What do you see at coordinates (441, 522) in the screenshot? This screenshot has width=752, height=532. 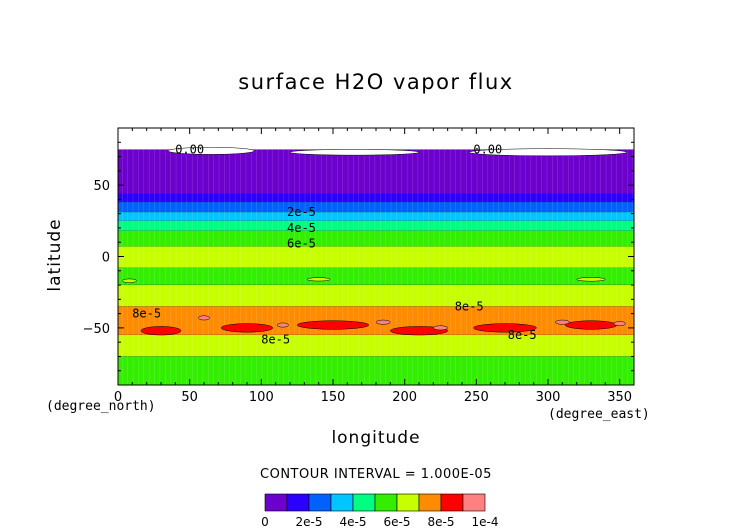 I see `colorbar-label: 8e-5` at bounding box center [441, 522].